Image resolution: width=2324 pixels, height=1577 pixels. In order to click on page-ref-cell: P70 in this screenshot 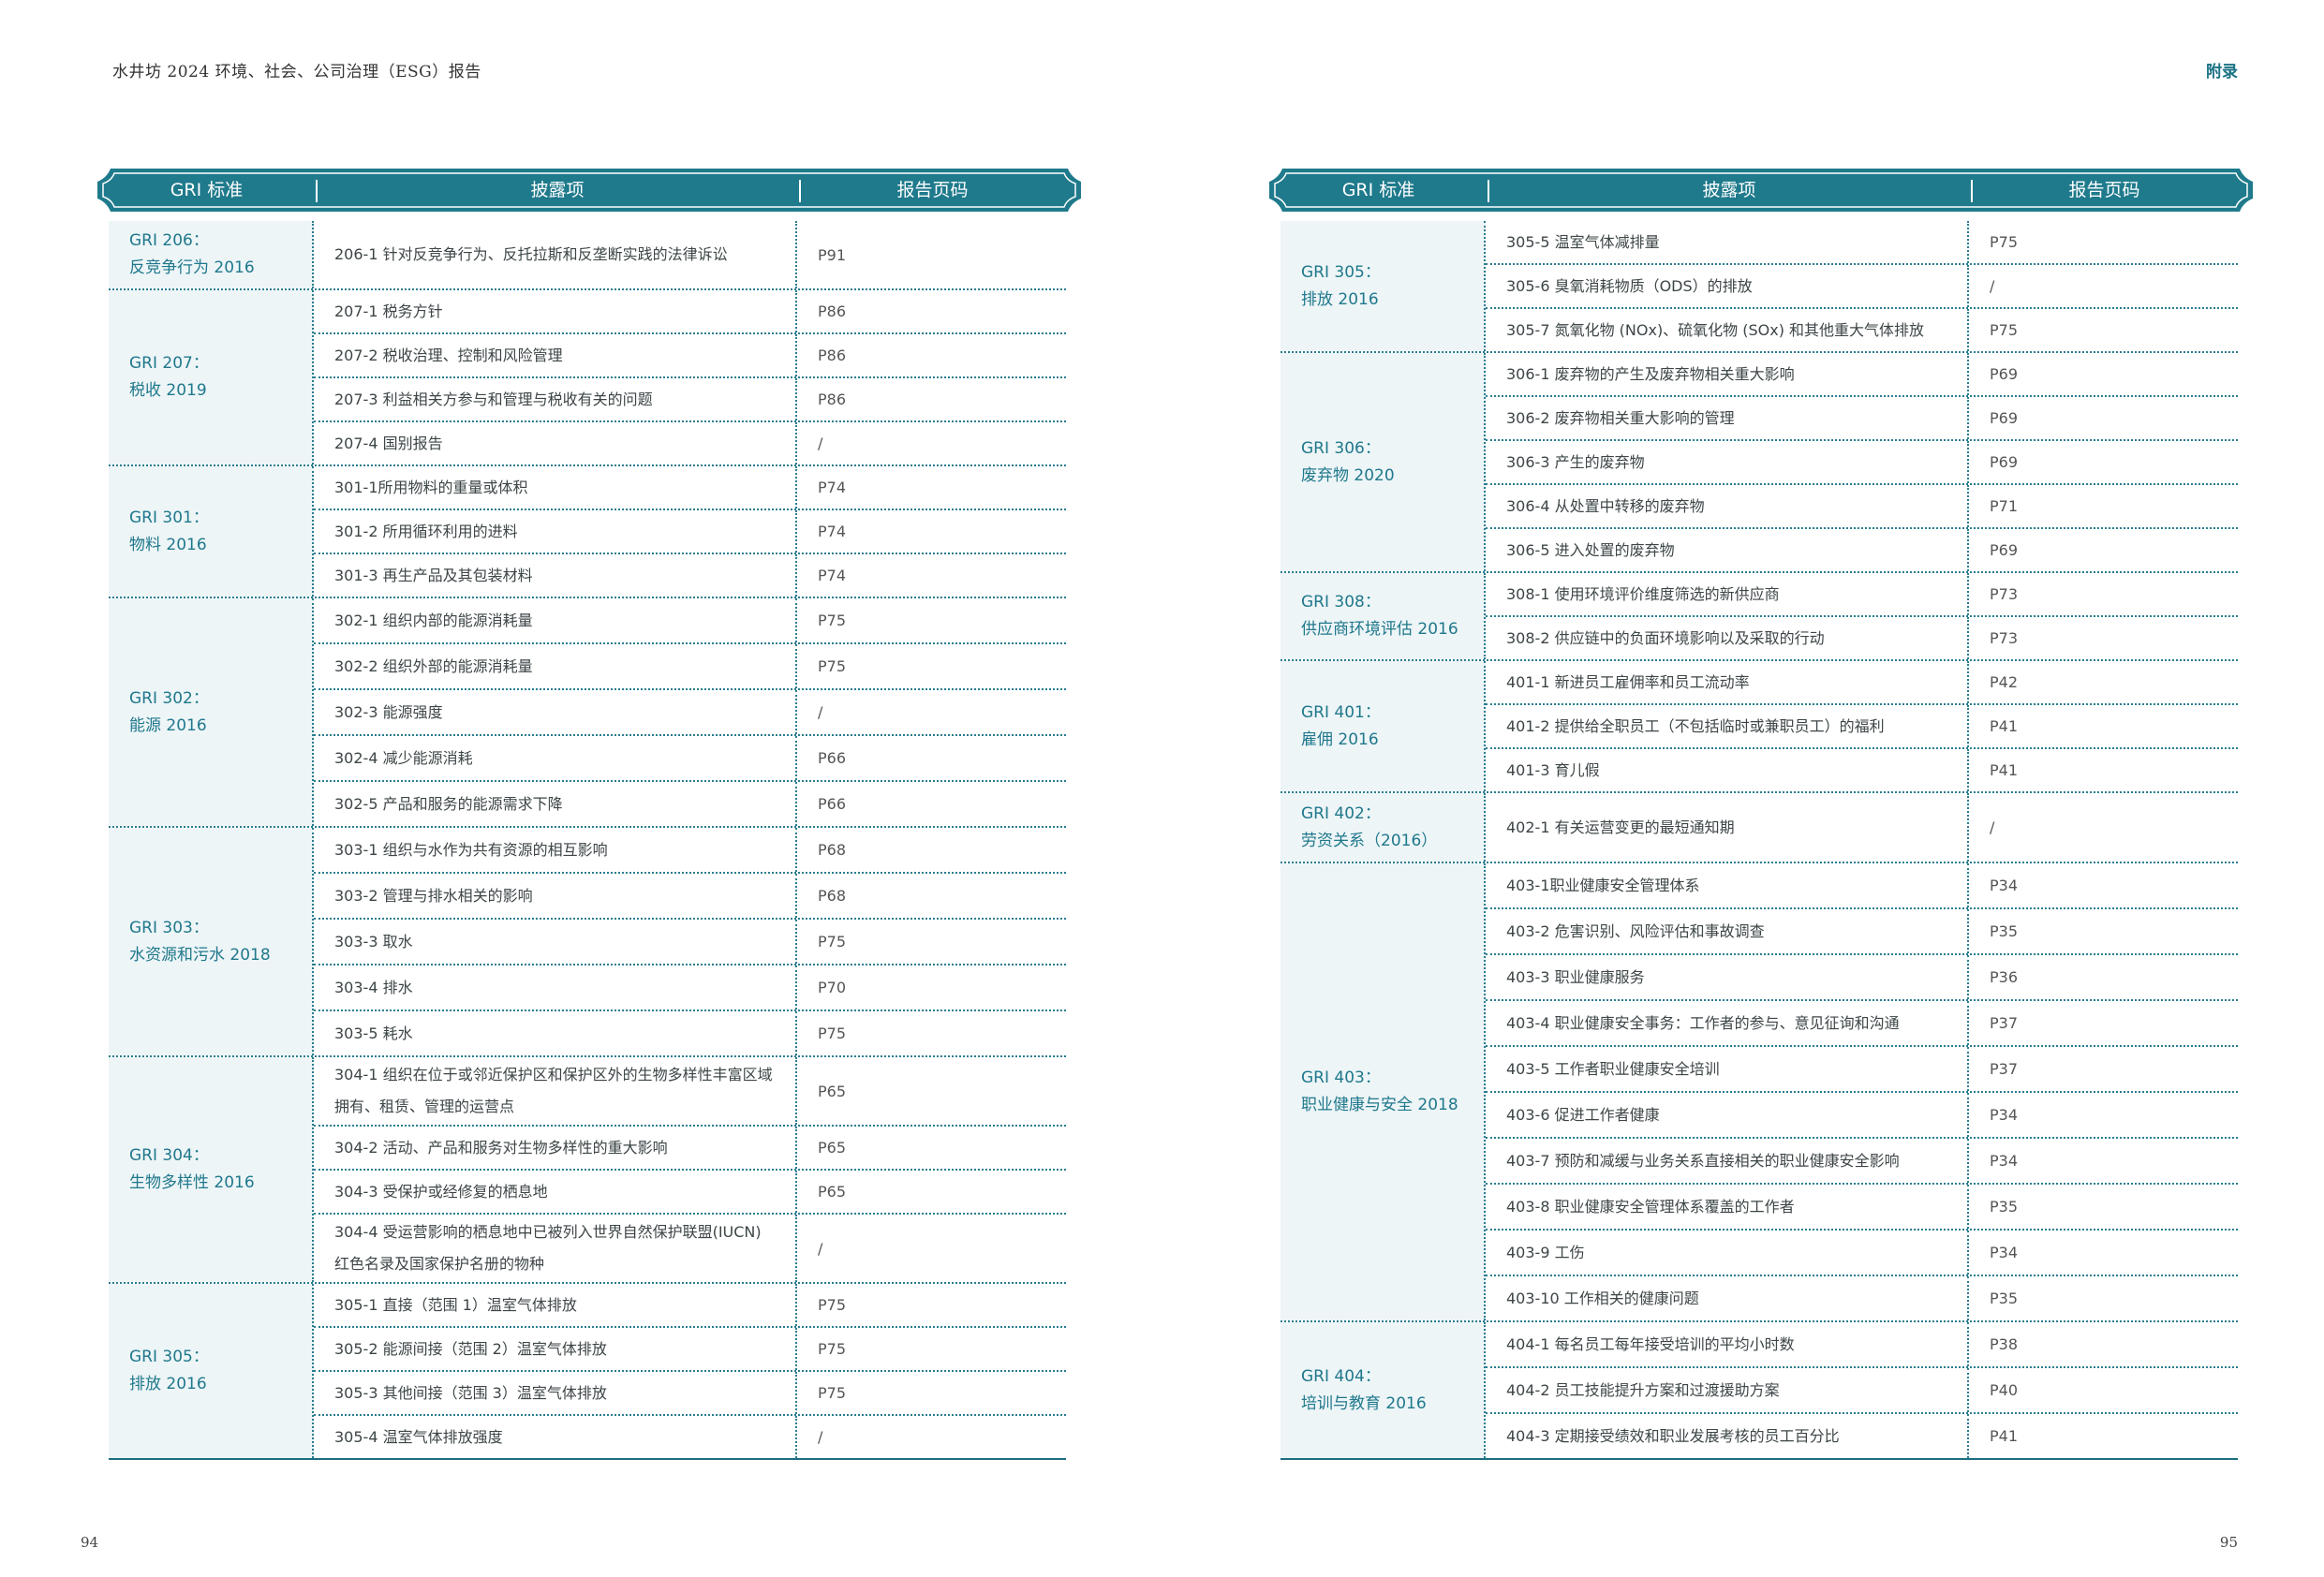, I will do `click(833, 987)`.